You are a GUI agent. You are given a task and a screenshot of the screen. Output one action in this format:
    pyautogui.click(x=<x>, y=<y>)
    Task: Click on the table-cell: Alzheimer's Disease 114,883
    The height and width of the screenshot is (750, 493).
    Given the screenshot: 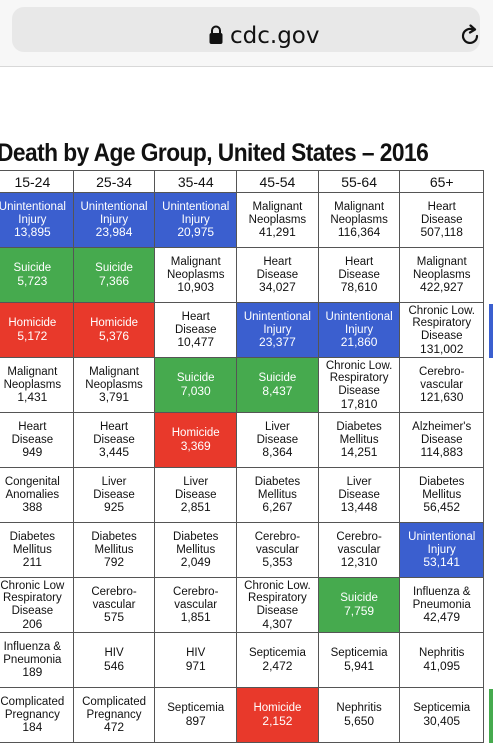 What is the action you would take?
    pyautogui.click(x=441, y=440)
    